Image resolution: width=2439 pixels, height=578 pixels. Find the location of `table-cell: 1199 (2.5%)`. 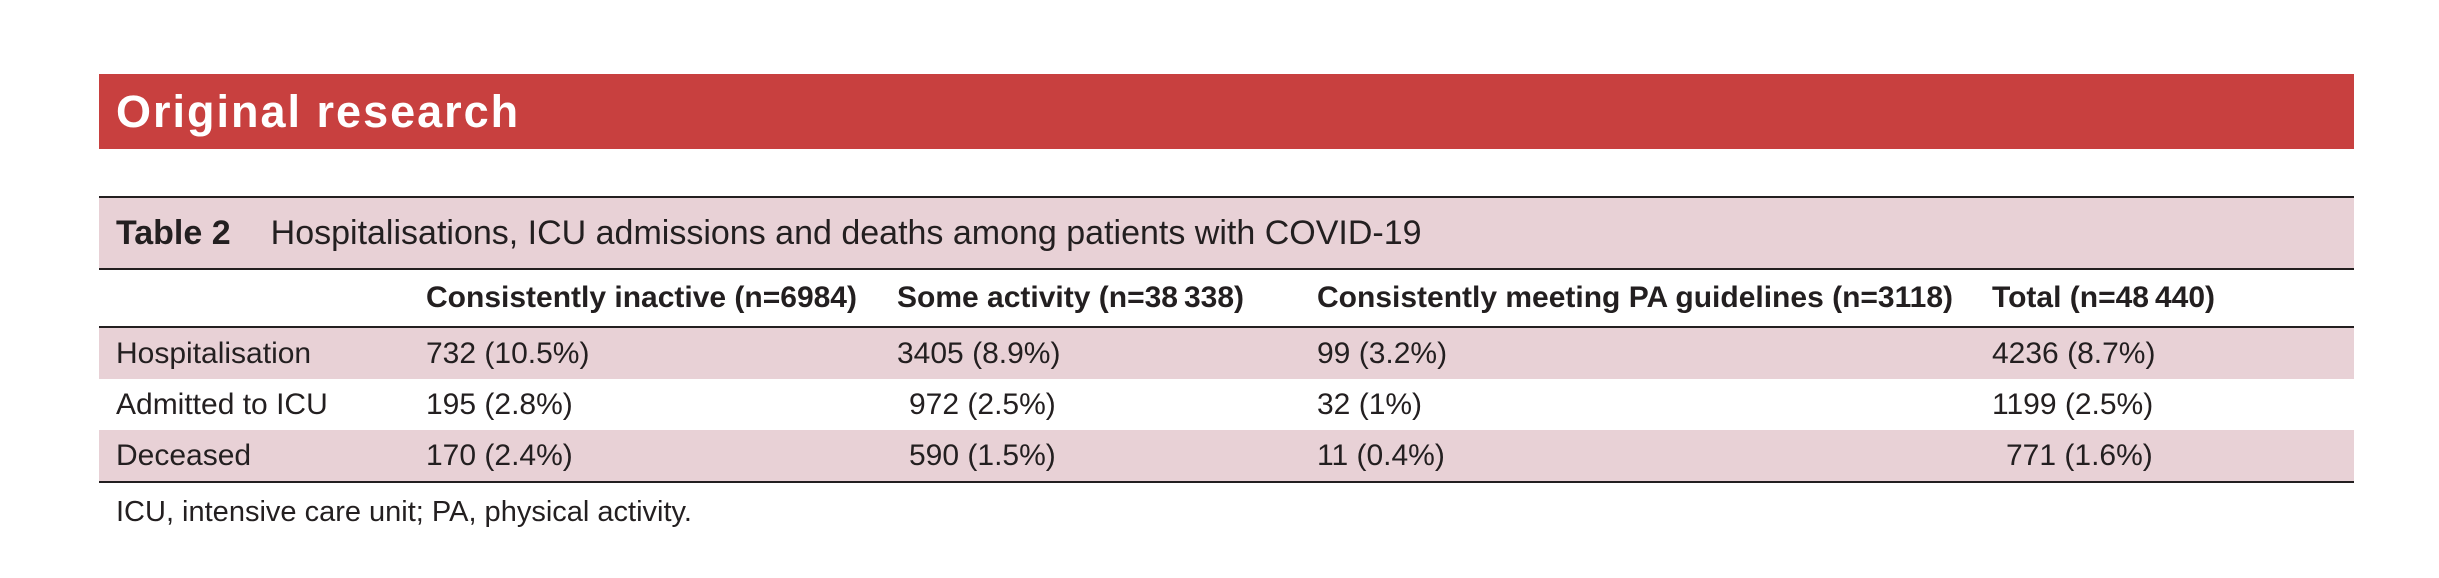

table-cell: 1199 (2.5%) is located at coordinates (2073, 404).